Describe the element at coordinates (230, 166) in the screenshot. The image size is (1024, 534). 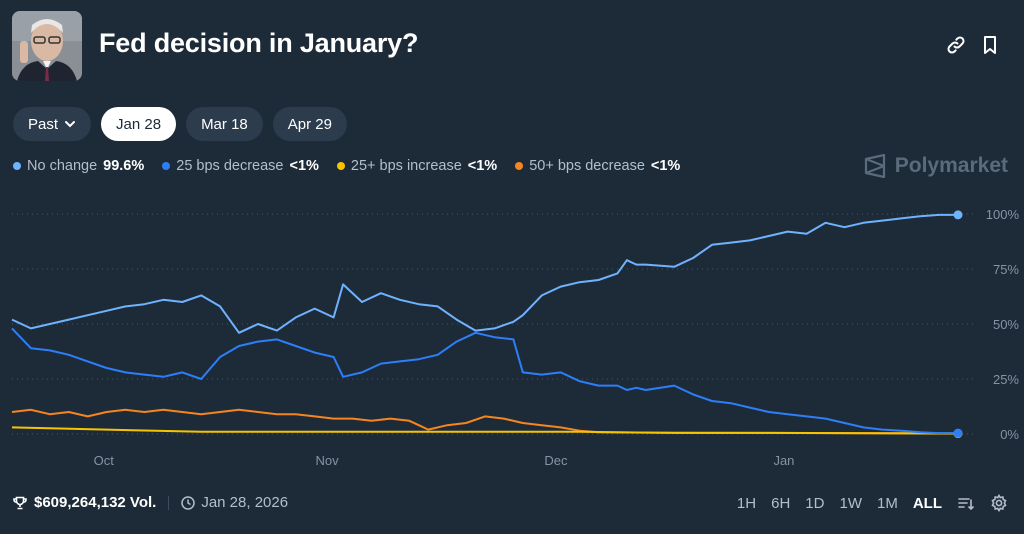
I see `legend-label: 25 bps decrease` at that location.